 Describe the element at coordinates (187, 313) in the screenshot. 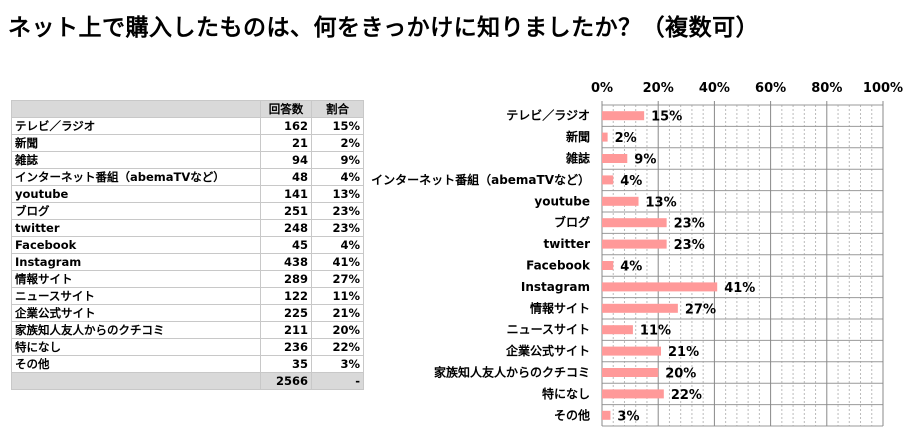

I see `table-row: 企業公式サイト 225 21%` at that location.